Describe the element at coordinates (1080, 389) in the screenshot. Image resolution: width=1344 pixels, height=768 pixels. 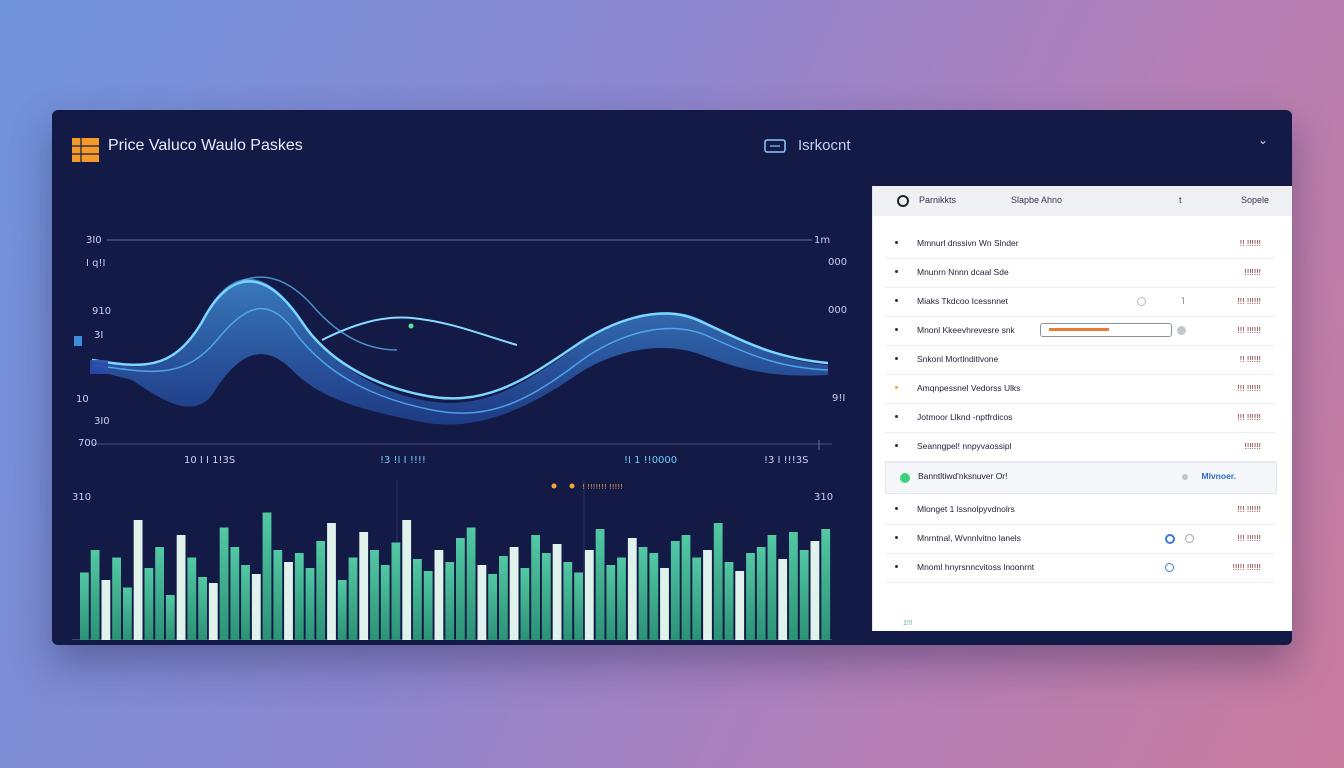
I see `list-item: Amqnpessnel Vedorss Ulks !!! !!!!!!` at that location.